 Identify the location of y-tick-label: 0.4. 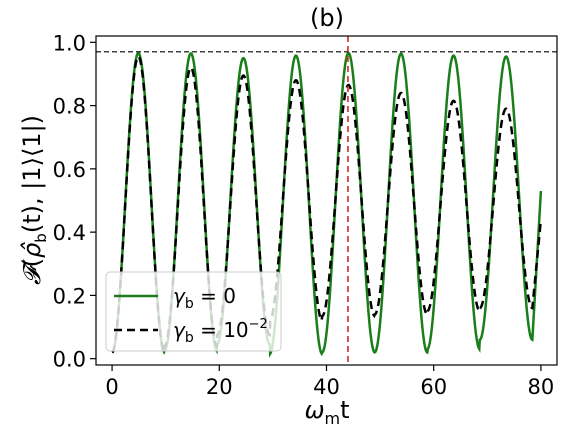
(69, 233).